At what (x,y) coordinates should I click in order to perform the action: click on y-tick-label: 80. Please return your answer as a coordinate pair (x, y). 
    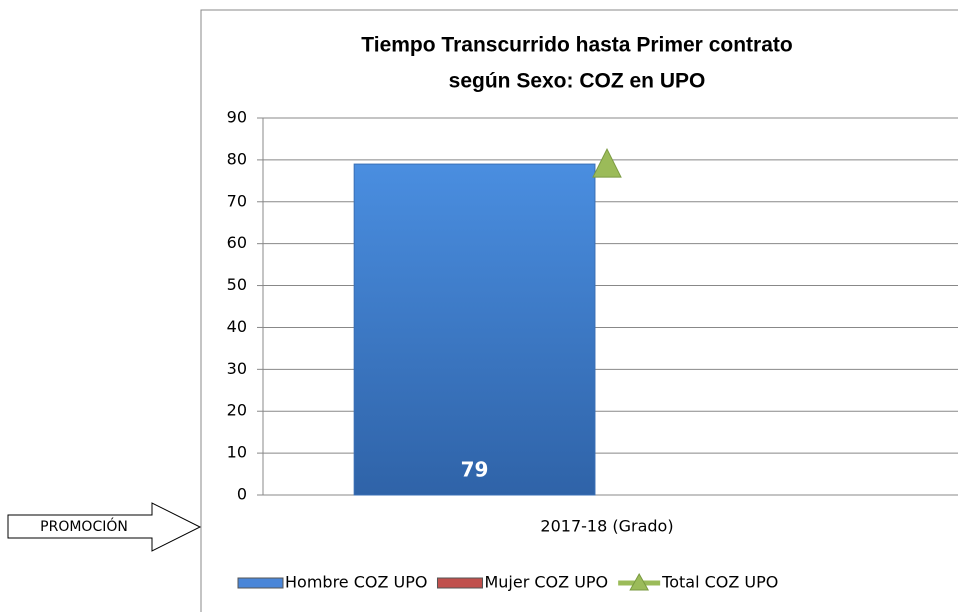
    Looking at the image, I should click on (237, 158).